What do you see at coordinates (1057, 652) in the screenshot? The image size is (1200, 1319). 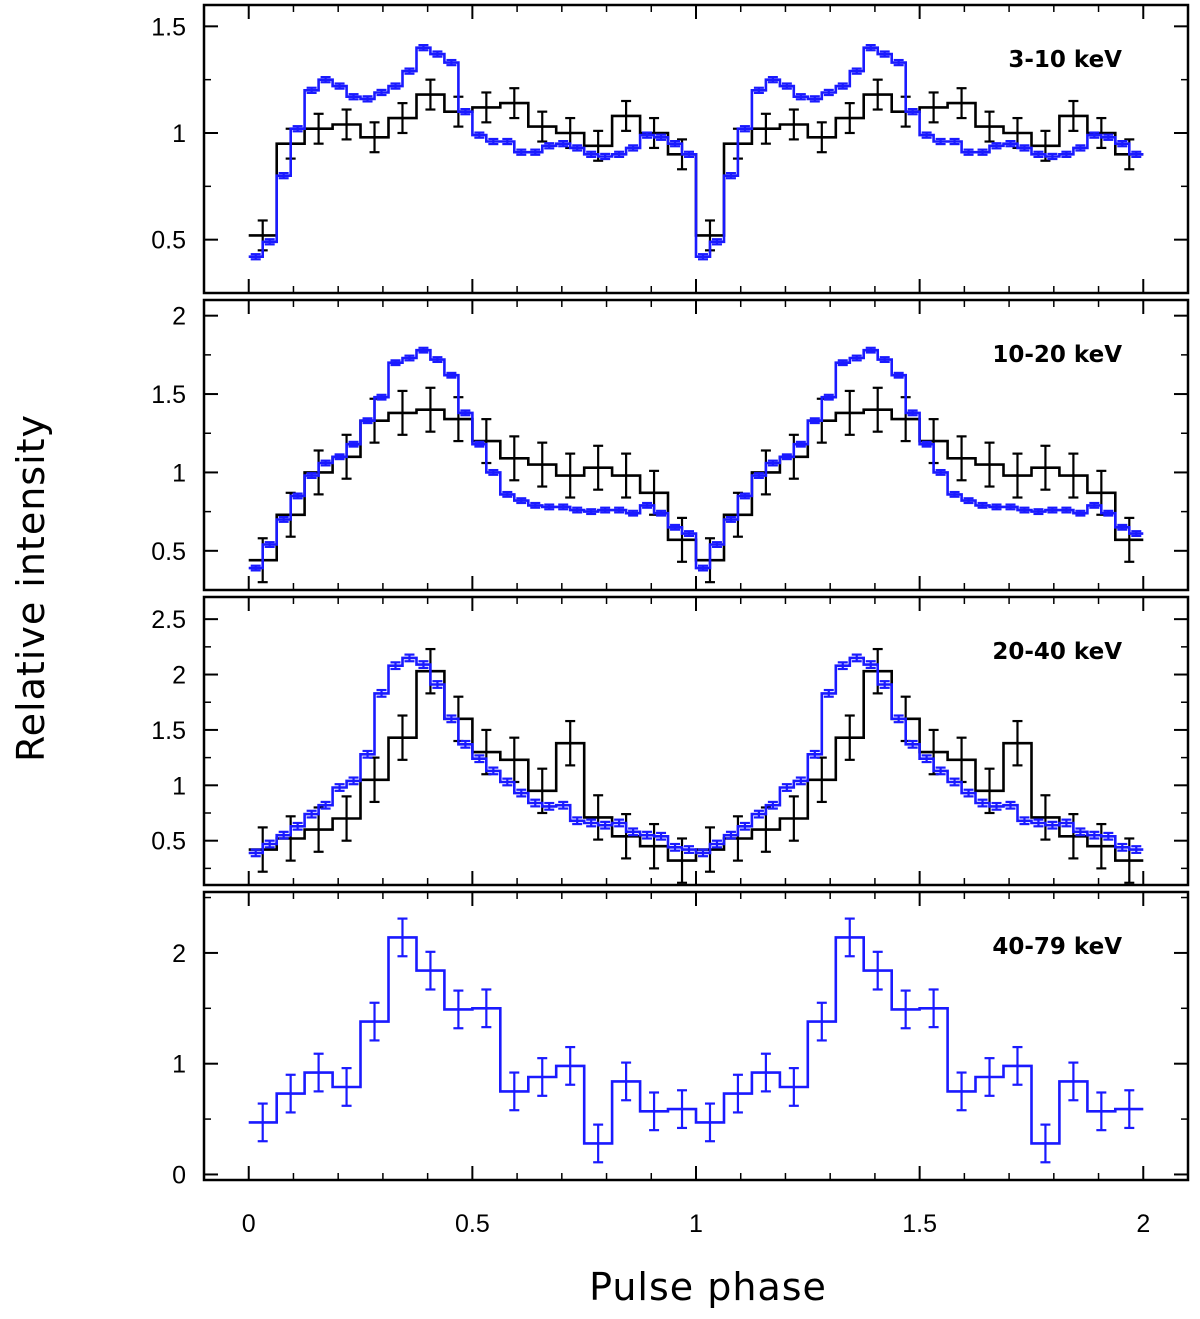 I see `panel-energy-label: 20-40 keV` at bounding box center [1057, 652].